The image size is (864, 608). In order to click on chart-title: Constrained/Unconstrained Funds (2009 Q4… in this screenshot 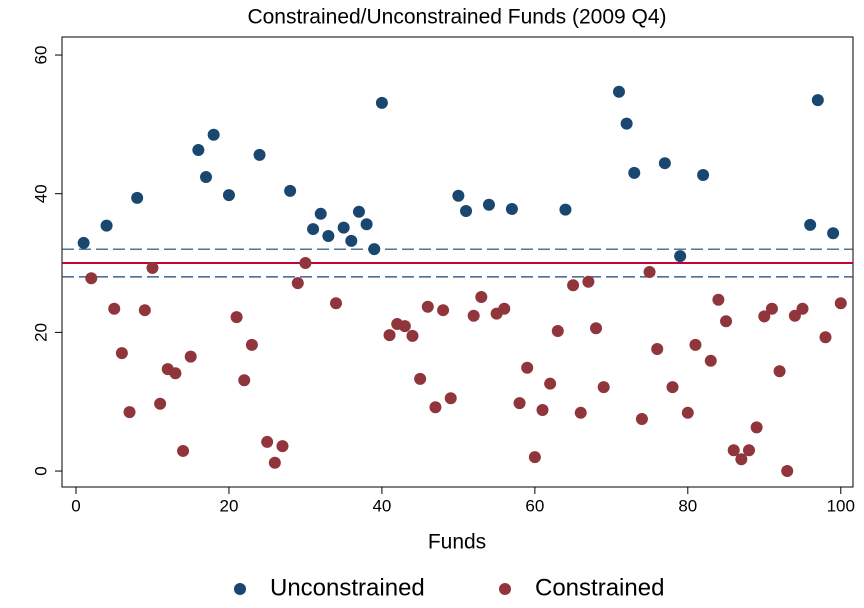, I will do `click(456, 17)`.